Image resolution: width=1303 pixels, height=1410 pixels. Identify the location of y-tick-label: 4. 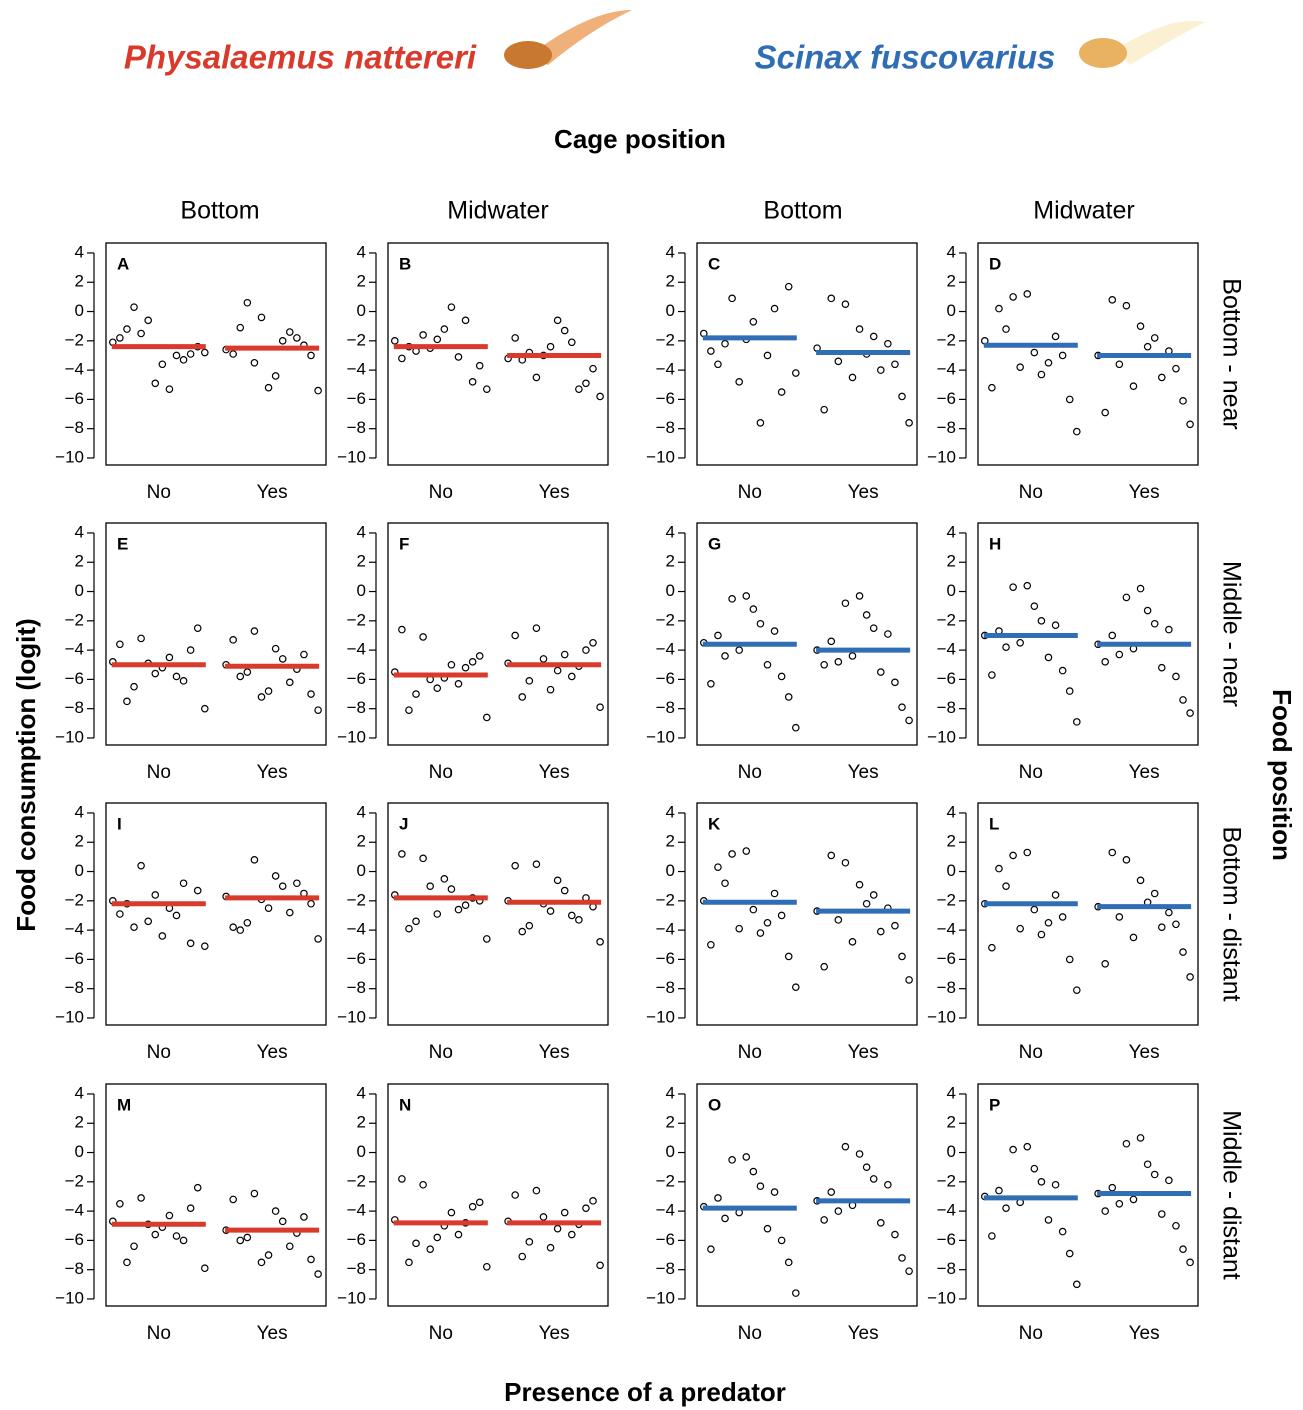
(79, 531).